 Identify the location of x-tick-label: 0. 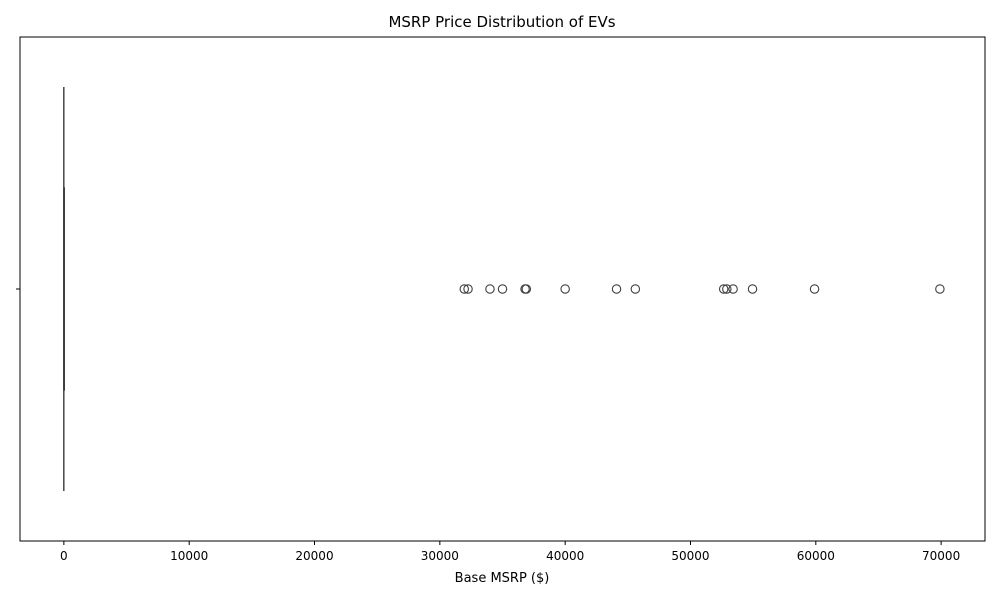
(64, 556).